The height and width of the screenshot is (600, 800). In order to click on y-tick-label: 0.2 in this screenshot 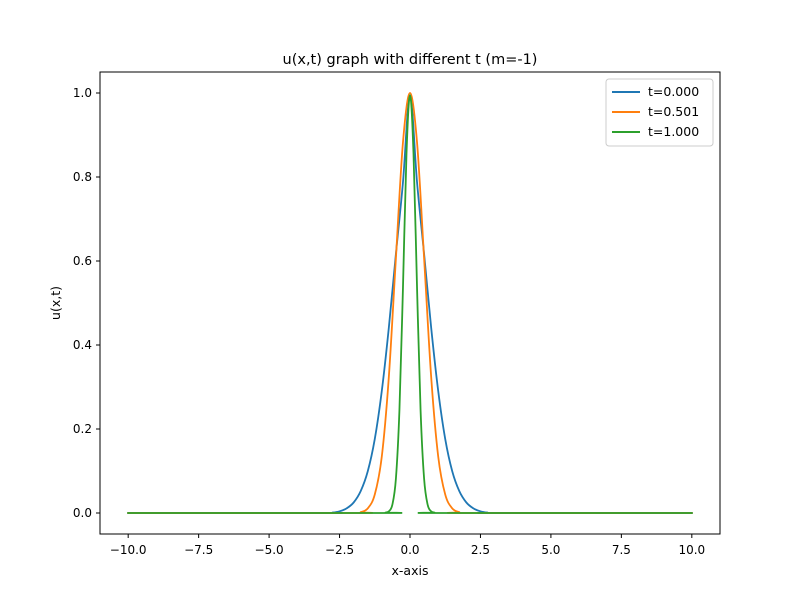, I will do `click(82, 429)`.